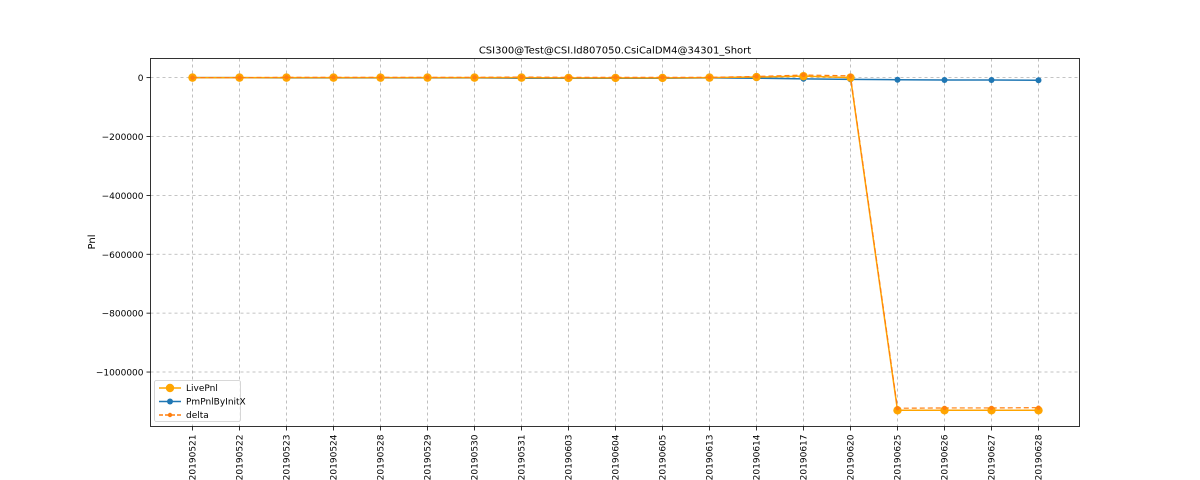 This screenshot has width=1200, height=480. Describe the element at coordinates (758, 457) in the screenshot. I see `x-tick-label: 20190614` at that location.